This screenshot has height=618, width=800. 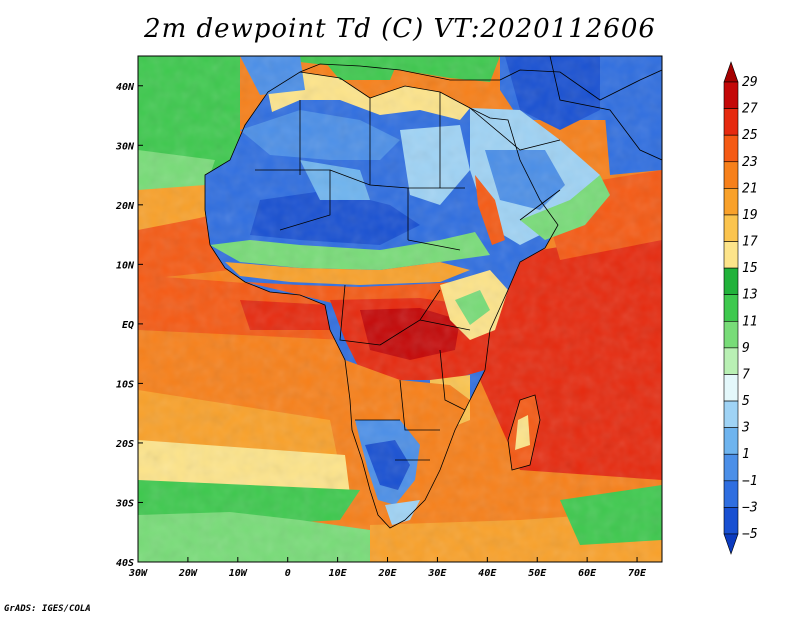 What do you see at coordinates (750, 534) in the screenshot?
I see `colorbar-label: −5` at bounding box center [750, 534].